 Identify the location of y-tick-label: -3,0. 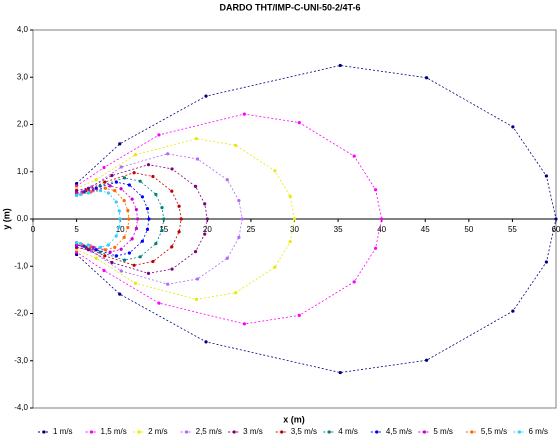
(21, 360).